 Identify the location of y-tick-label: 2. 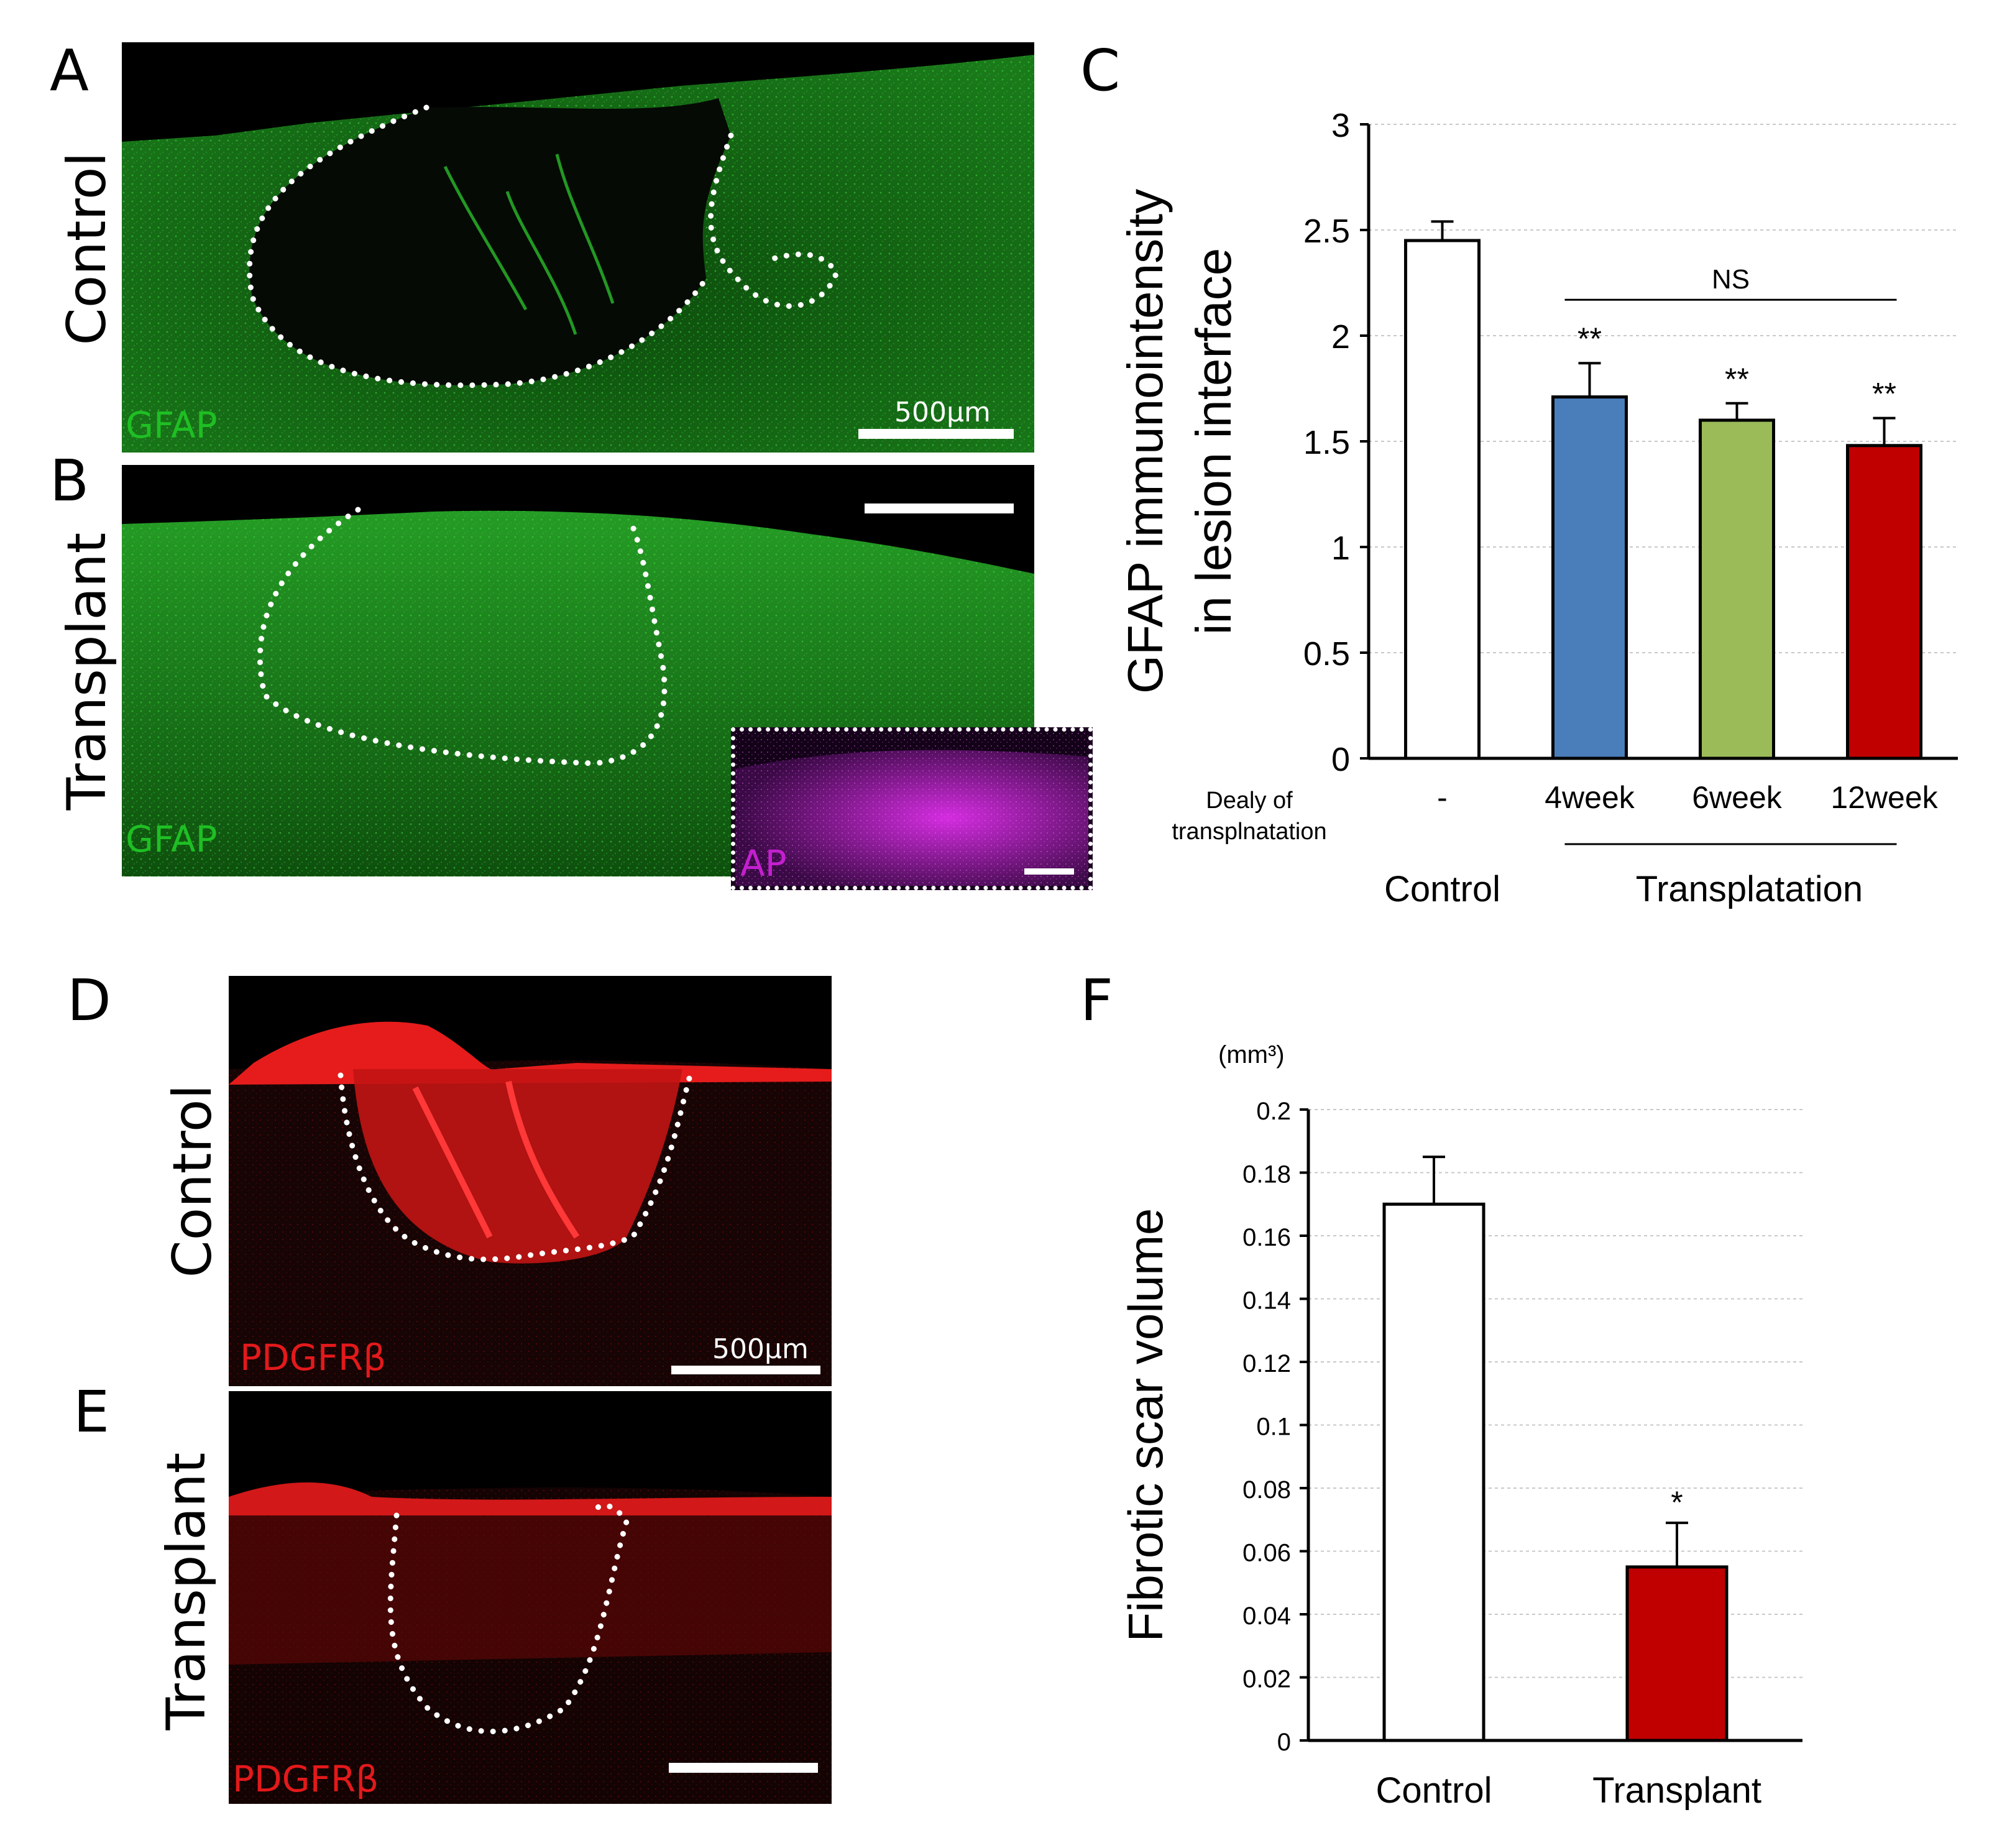
(1340, 337).